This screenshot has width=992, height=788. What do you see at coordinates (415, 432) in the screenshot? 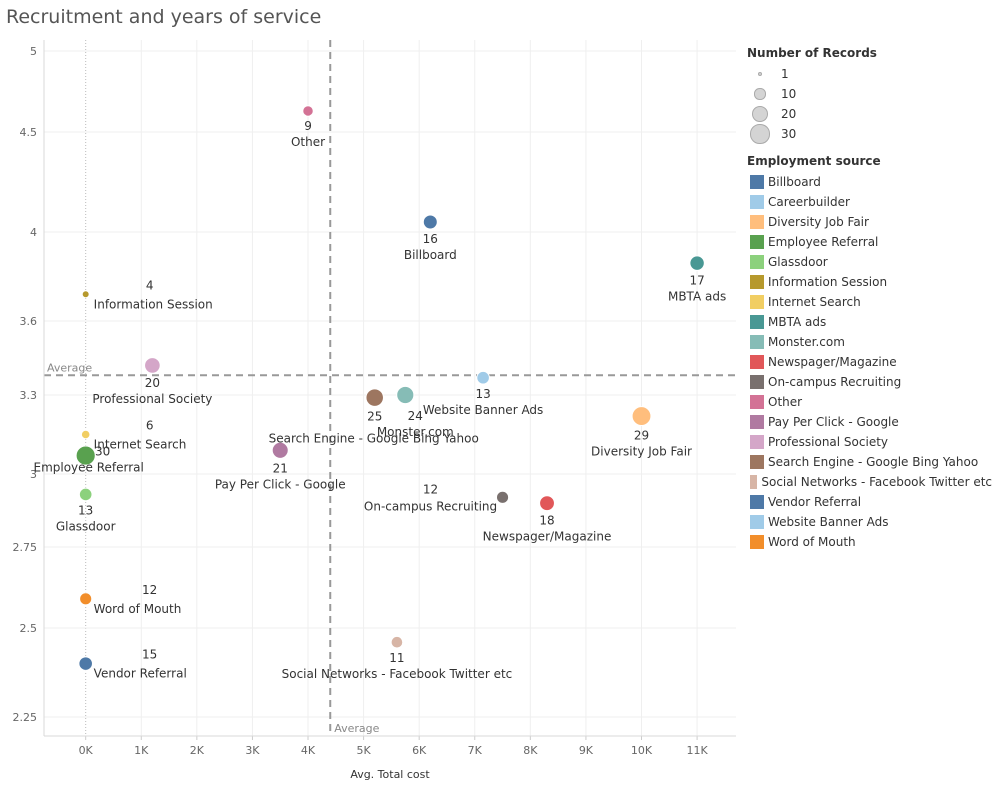
I see `data-label-name: Monster.com` at bounding box center [415, 432].